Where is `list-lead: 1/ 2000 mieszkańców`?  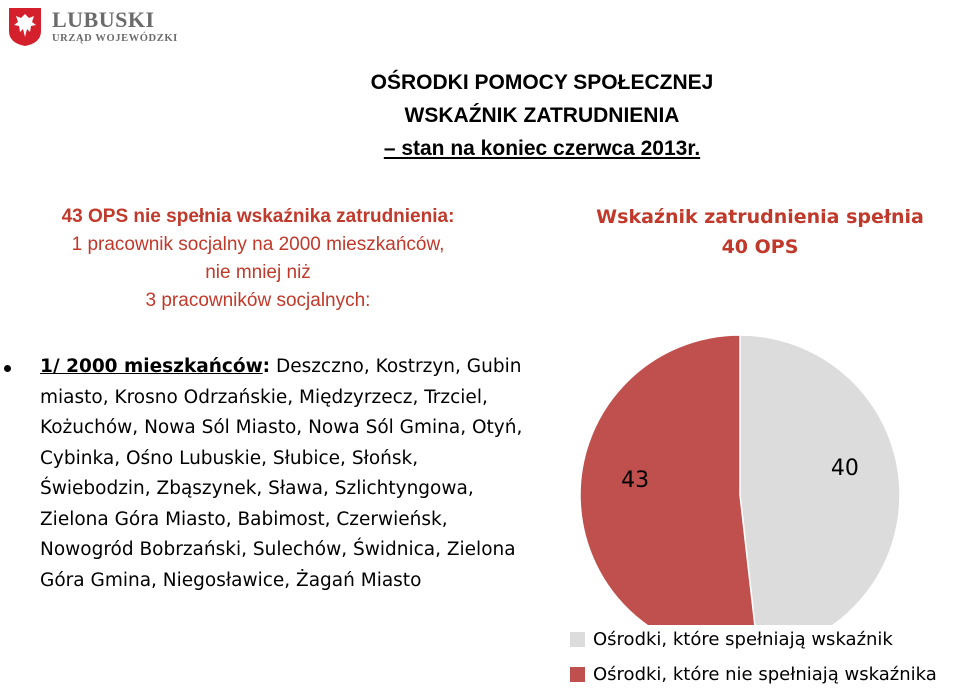
list-lead: 1/ 2000 mieszkańców is located at coordinates (151, 366).